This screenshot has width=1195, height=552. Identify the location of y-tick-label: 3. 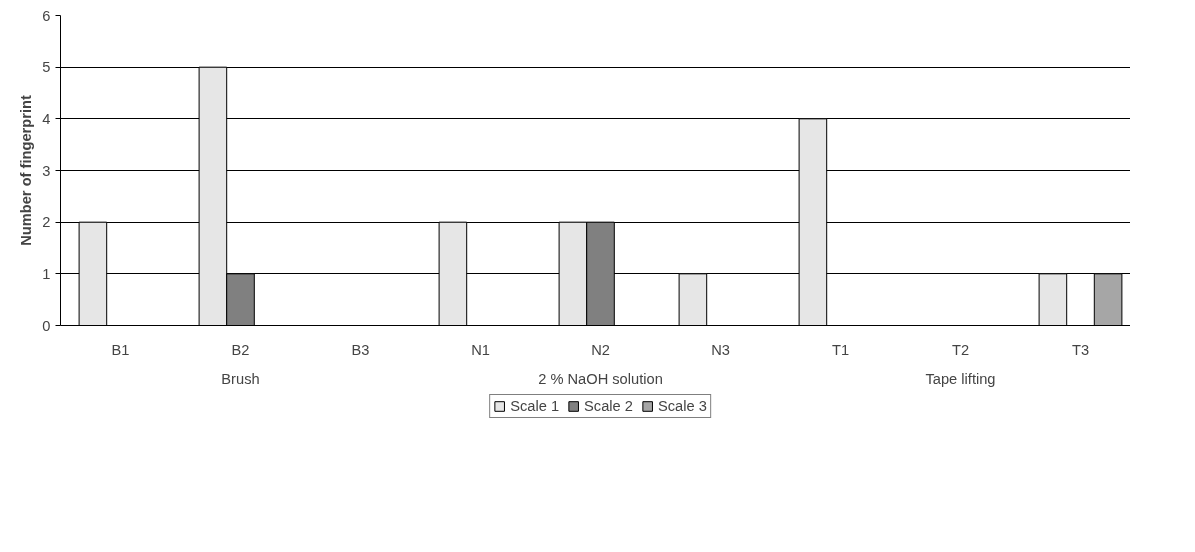
(46, 170).